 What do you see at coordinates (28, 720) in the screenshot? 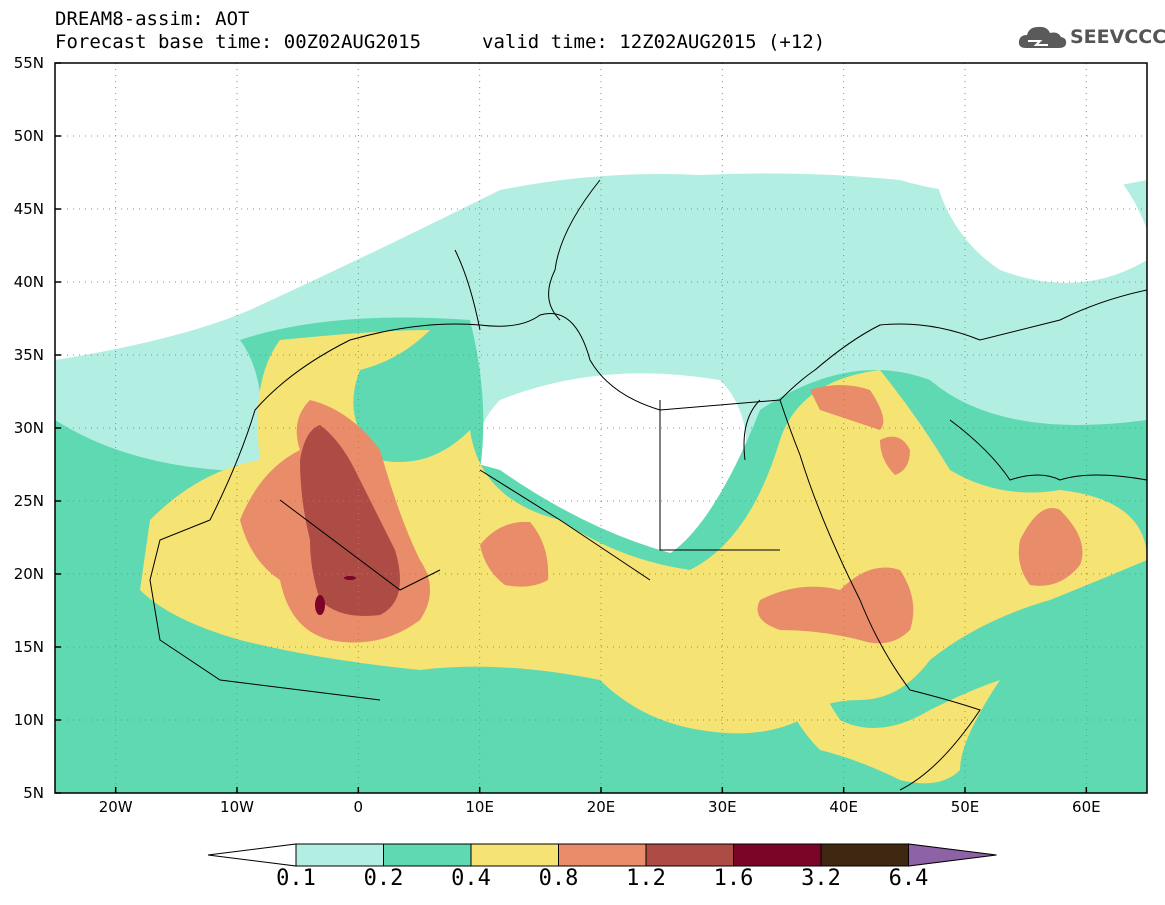
I see `y-tick-label: 10N` at bounding box center [28, 720].